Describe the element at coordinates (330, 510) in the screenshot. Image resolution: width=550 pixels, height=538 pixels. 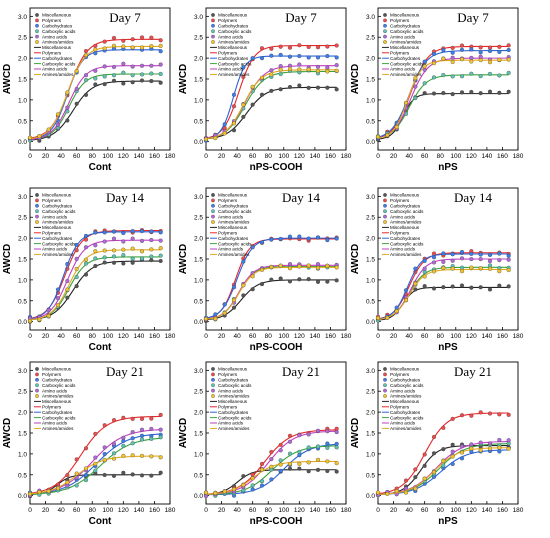
I see `x-tick-label: 160` at that location.